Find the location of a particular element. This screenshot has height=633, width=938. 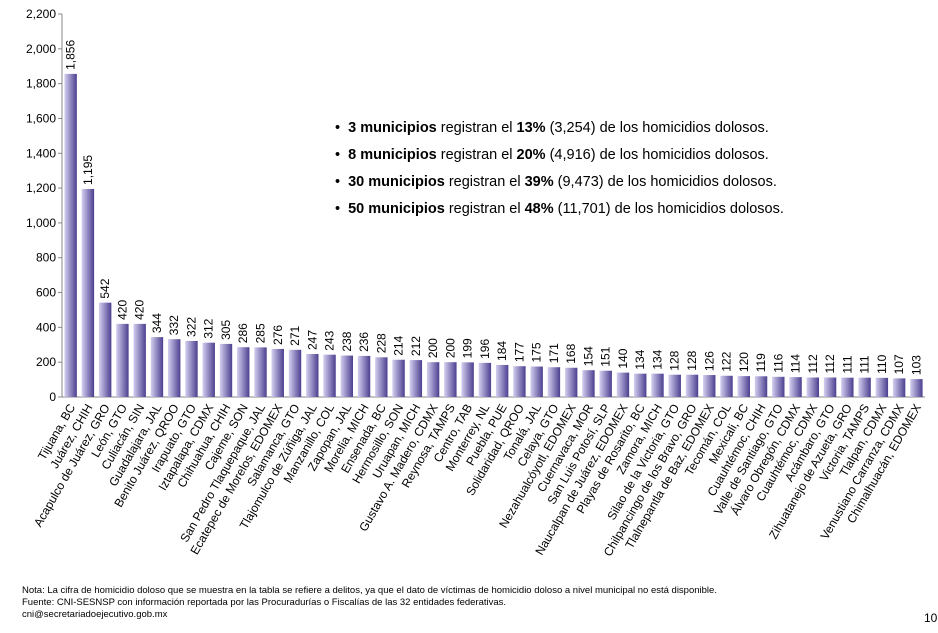

value-label: 420 is located at coordinates (122, 310).